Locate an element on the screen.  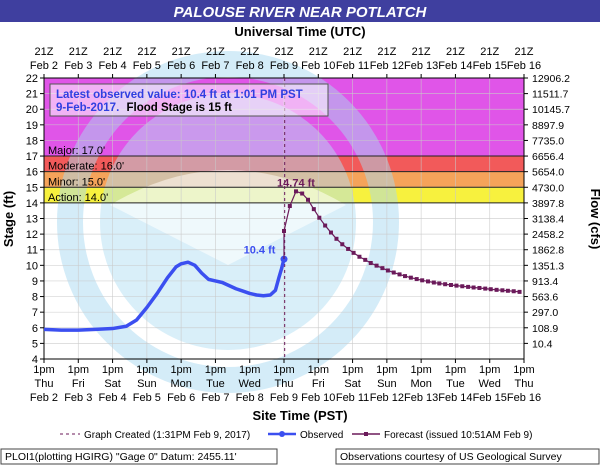
y-tick-label: 14 is located at coordinates (32, 204).